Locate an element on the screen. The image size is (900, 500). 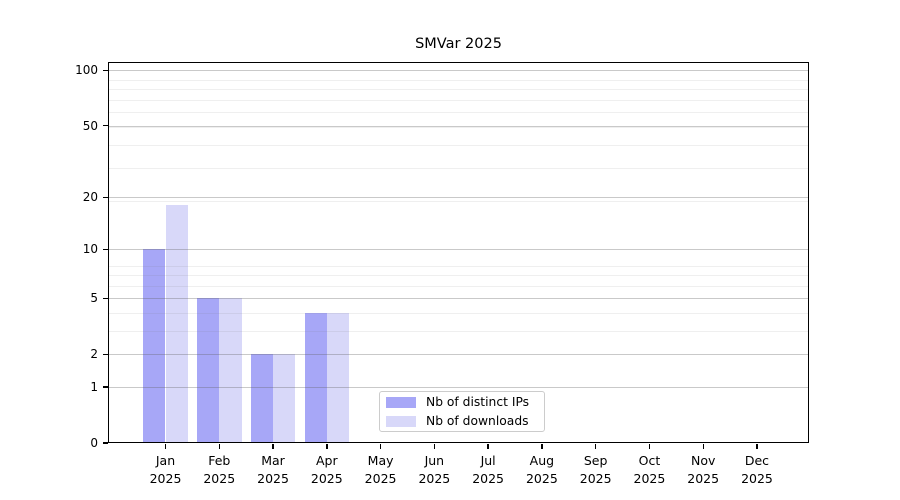
x-axis-label: Sep 2025 is located at coordinates (595, 469).